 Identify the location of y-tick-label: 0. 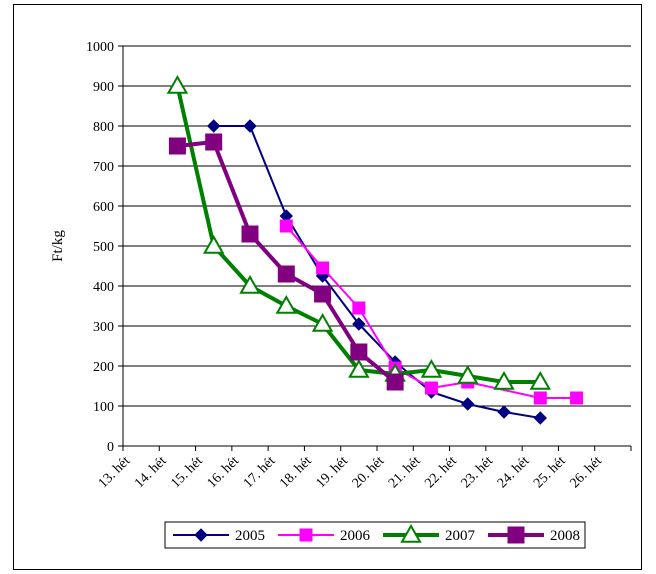
(110, 447).